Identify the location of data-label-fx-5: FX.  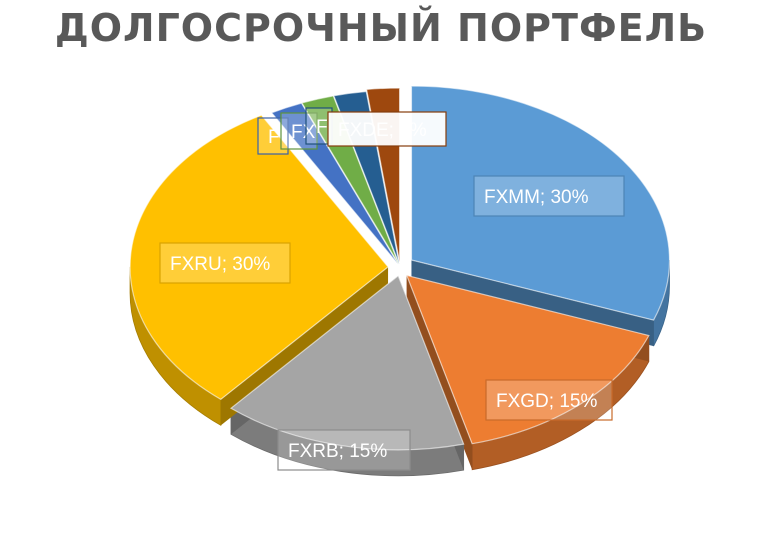
(299, 131).